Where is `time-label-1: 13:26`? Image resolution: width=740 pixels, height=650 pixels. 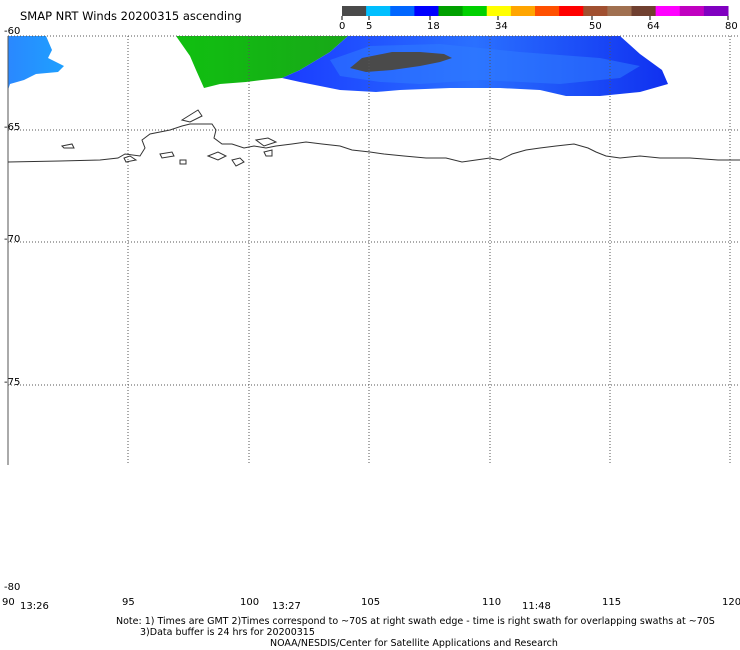
time-label-1: 13:26 is located at coordinates (34, 606).